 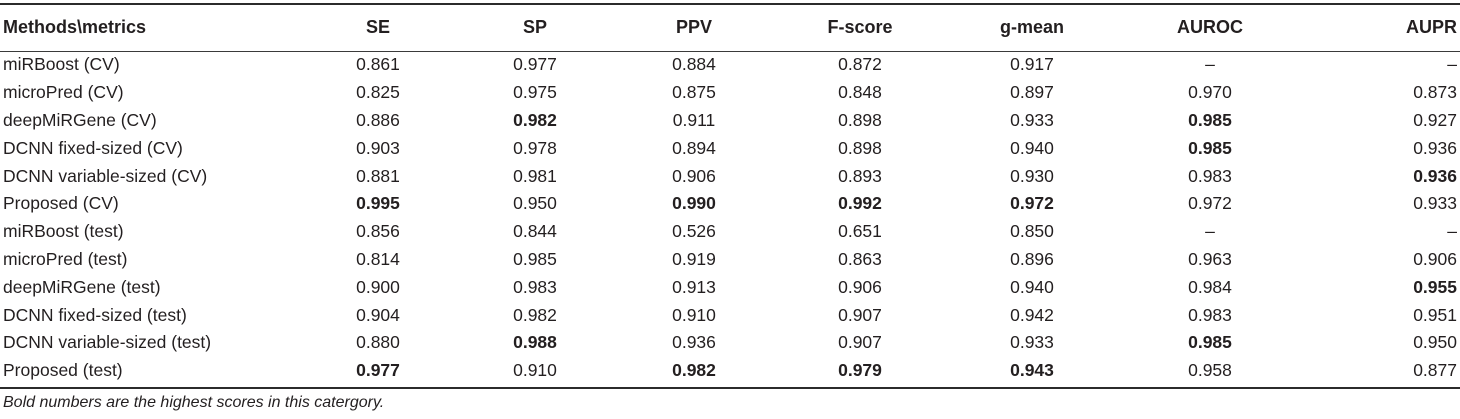 I want to click on method-name-cell: DCNN variable-sized (test), so click(x=107, y=342).